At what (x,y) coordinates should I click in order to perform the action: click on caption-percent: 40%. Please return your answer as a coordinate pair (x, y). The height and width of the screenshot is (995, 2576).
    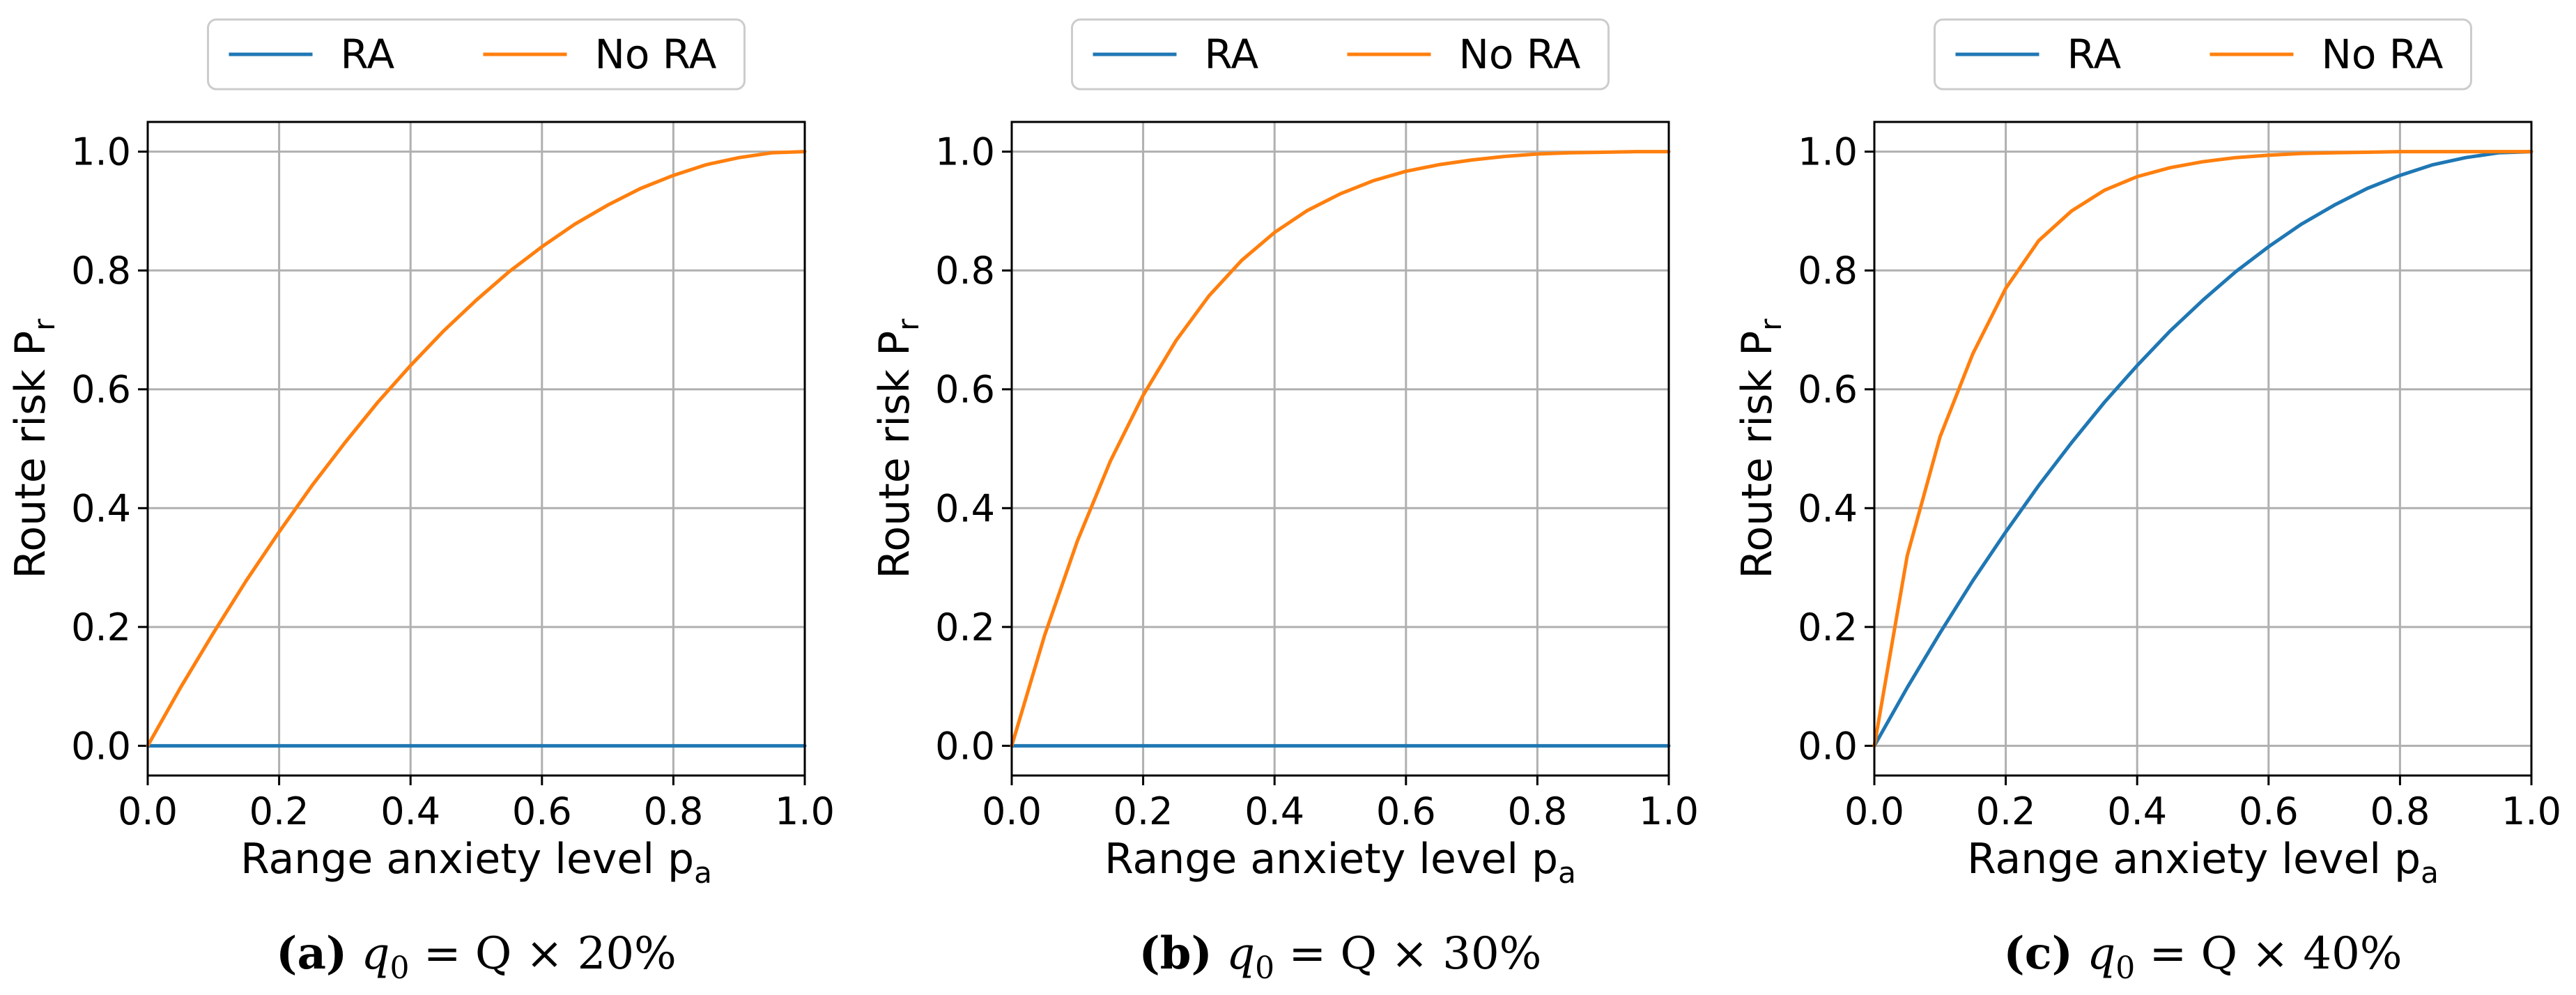
    Looking at the image, I should click on (2352, 954).